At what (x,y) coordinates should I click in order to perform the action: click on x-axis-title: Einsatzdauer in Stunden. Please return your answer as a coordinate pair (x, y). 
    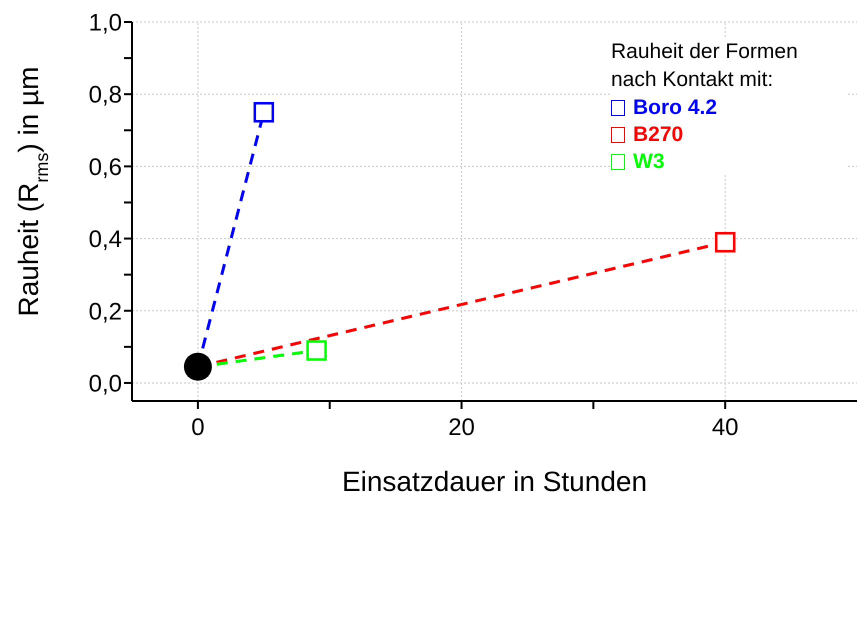
    Looking at the image, I should click on (495, 481).